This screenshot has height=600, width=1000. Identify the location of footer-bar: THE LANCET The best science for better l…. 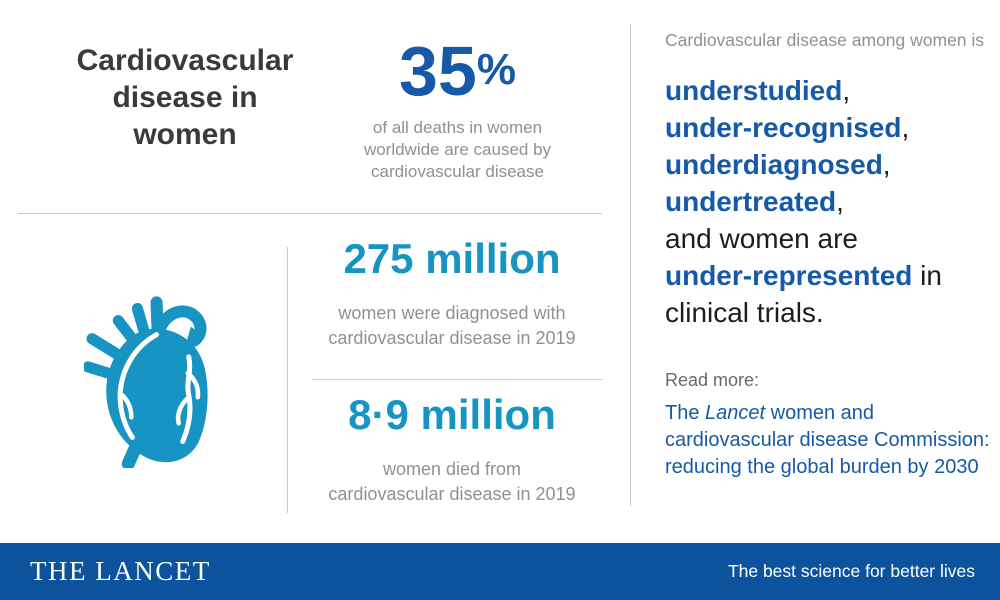
(500, 571).